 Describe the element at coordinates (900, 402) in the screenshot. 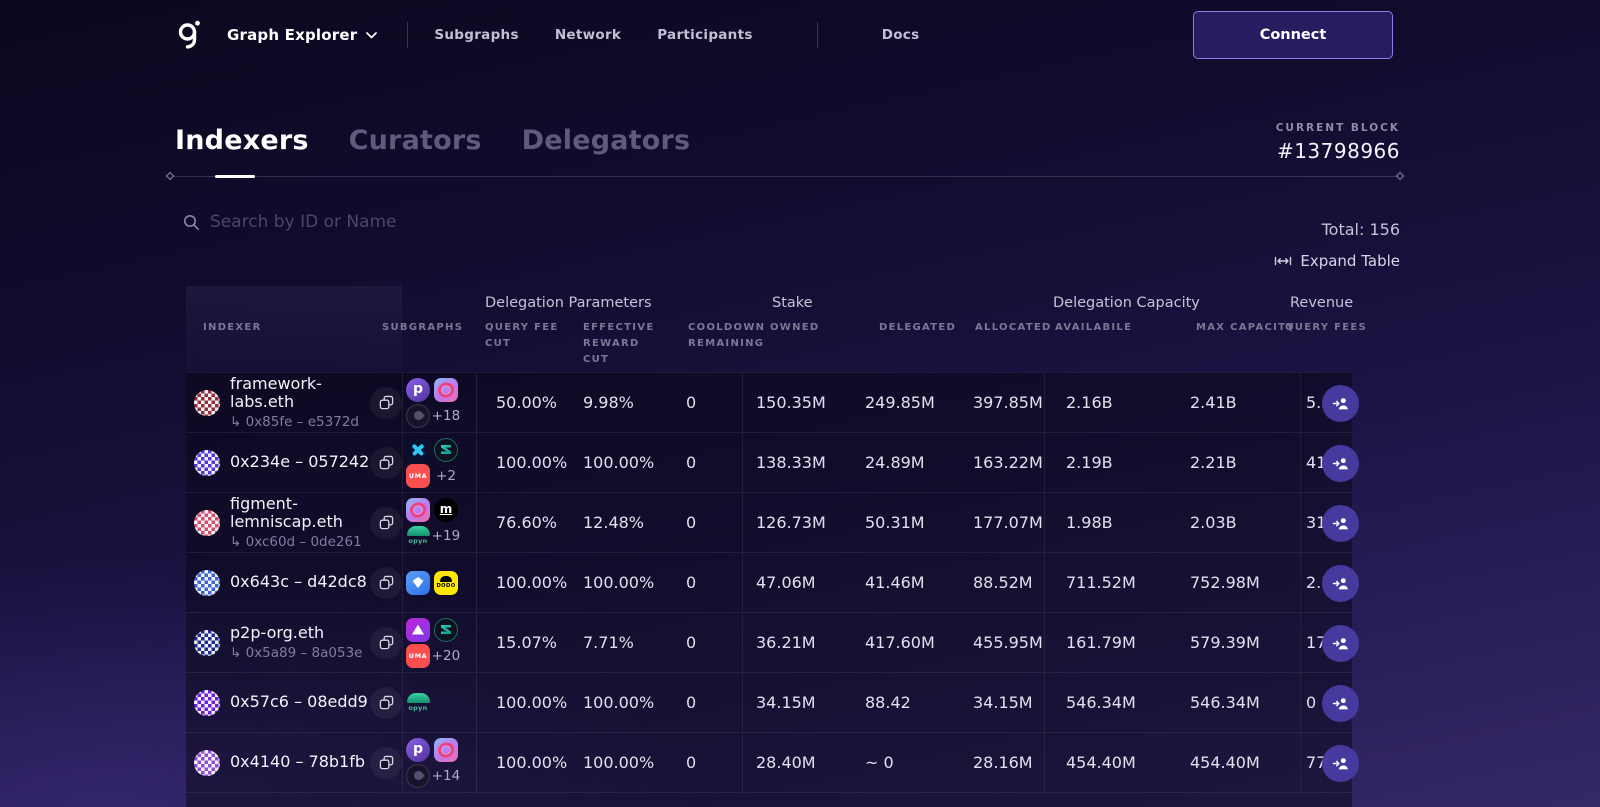

I see `delegated-value: 249.85M` at that location.